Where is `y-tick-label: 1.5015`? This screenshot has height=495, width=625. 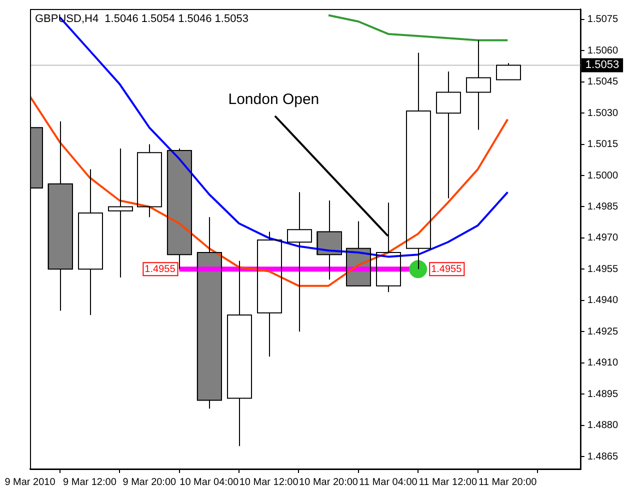 y-tick-label: 1.5015 is located at coordinates (602, 144).